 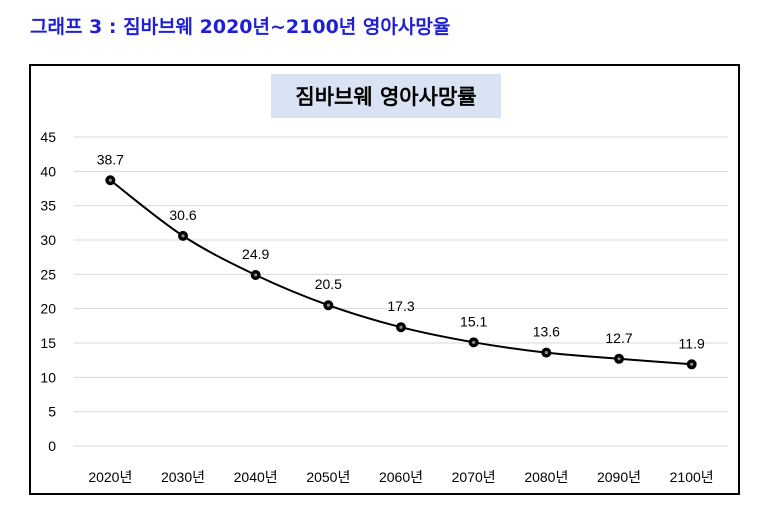 I want to click on figure-caption: 그래프 3 : 짐바브웨 2020년~2100년 영아사망율, so click(x=240, y=27).